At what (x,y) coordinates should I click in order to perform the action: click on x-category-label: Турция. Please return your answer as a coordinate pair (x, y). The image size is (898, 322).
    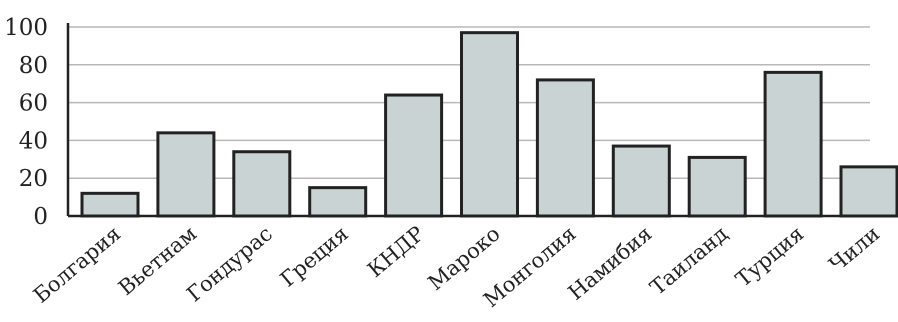
    Looking at the image, I should click on (769, 256).